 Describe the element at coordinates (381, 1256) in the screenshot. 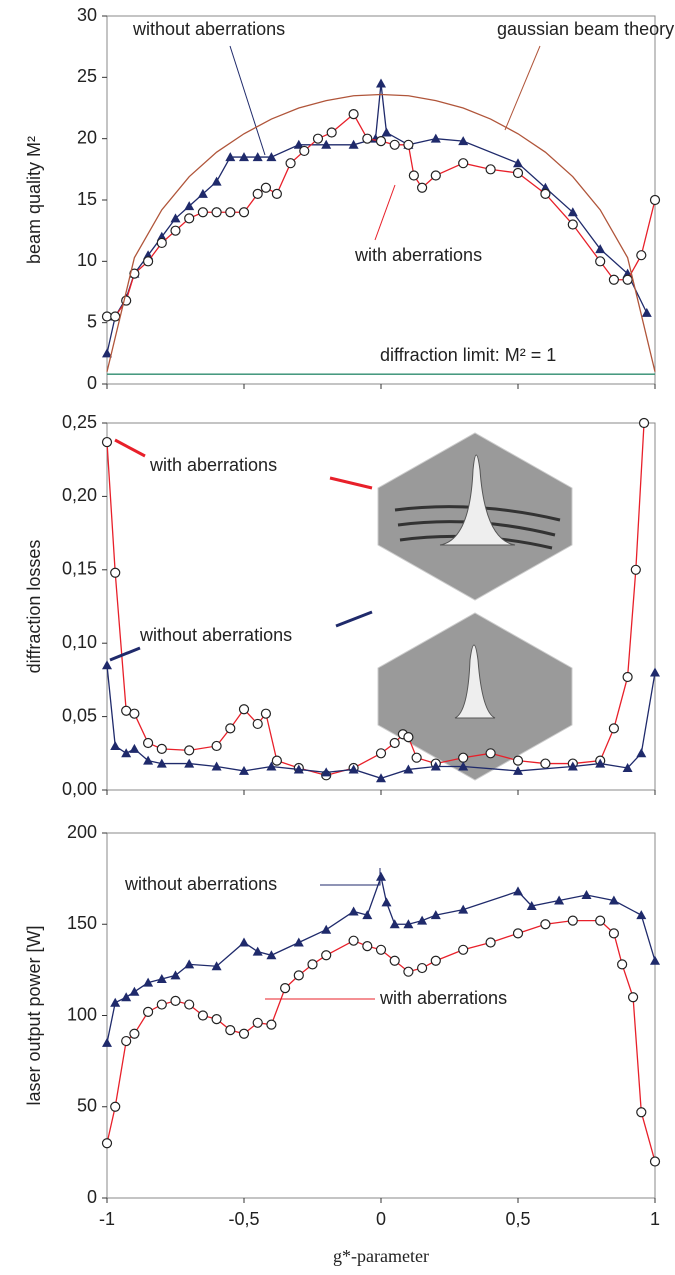

I see `x-axis-label: g*-parameter` at that location.